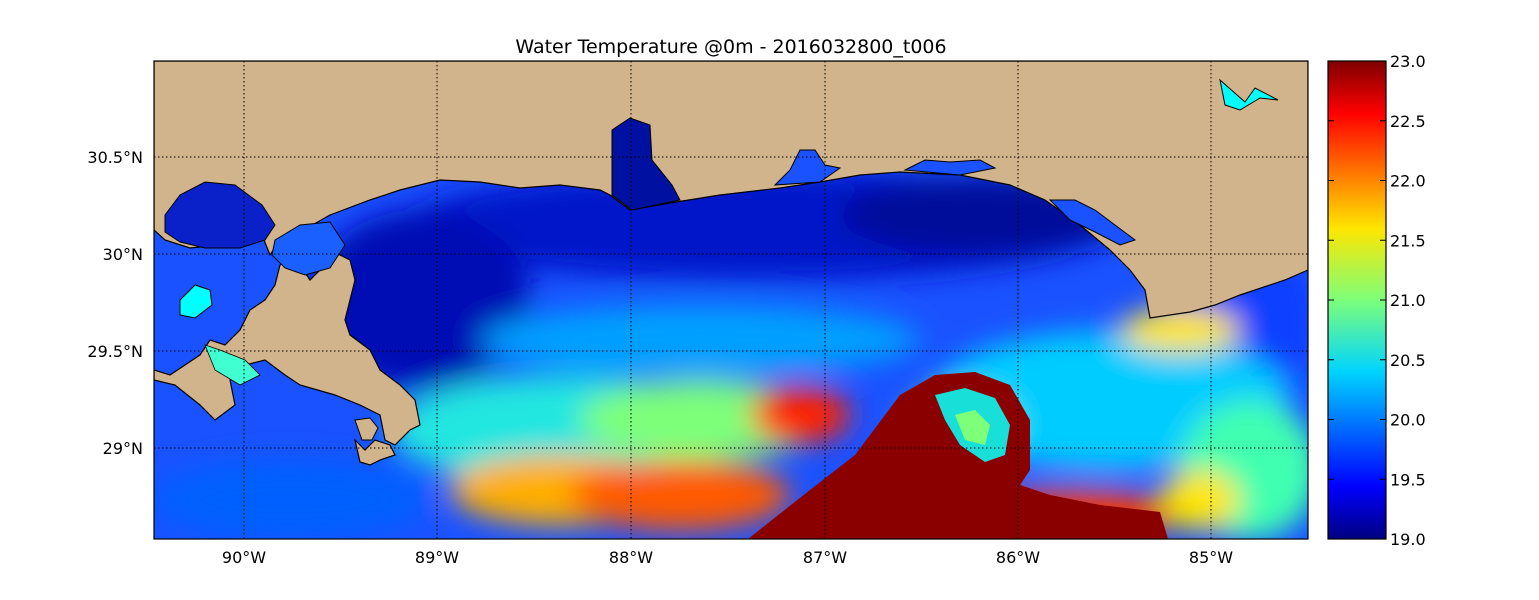 The width and height of the screenshot is (1539, 600). I want to click on colorbar-tick-label: 21.0, so click(1408, 300).